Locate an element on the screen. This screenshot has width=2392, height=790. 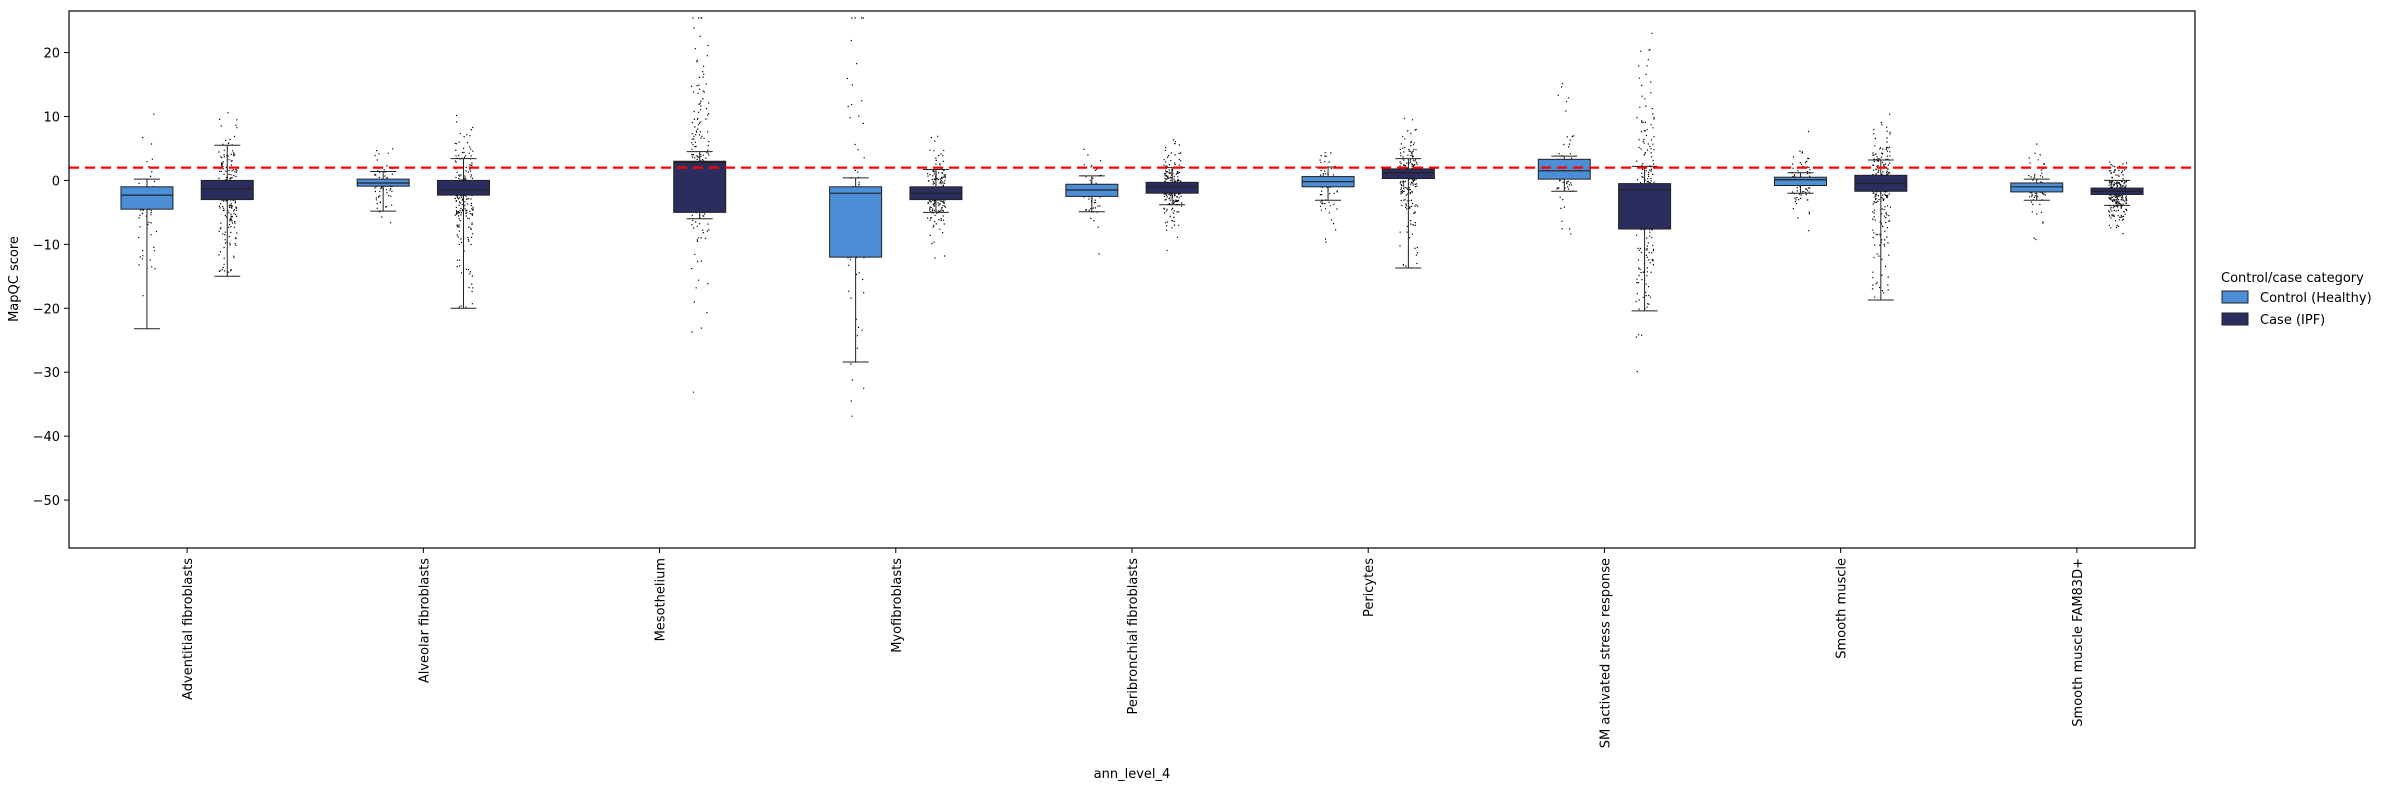
legend-title: Control/case category is located at coordinates (2292, 278).